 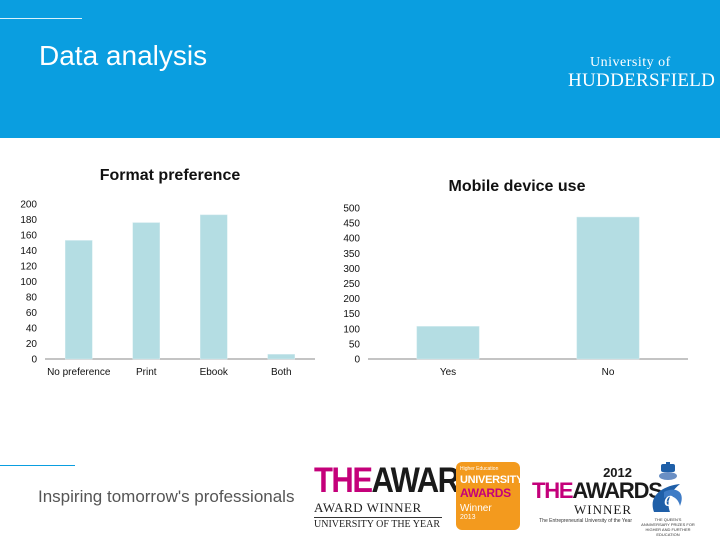 I want to click on header-rule, so click(x=41, y=18).